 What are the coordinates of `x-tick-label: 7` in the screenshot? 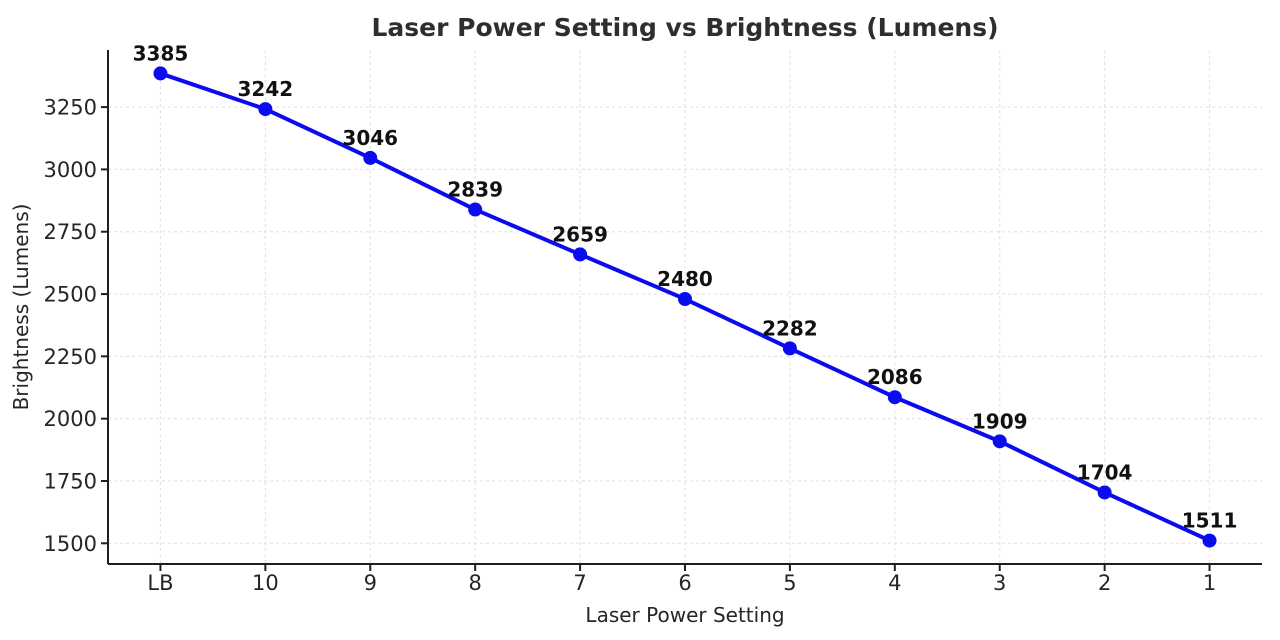 It's located at (579, 583).